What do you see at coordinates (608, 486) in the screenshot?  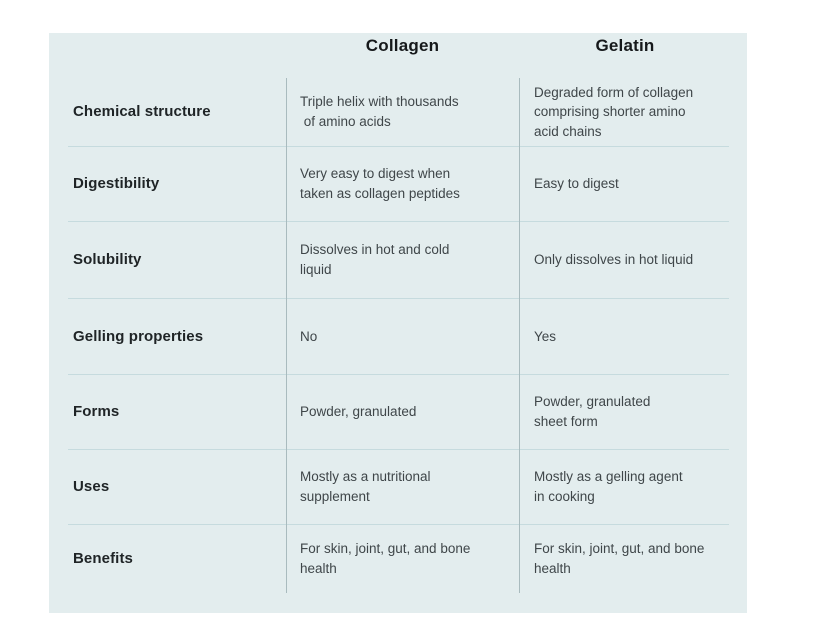 I see `gelatin-cell: Mostly as a gelling agent in cooking` at bounding box center [608, 486].